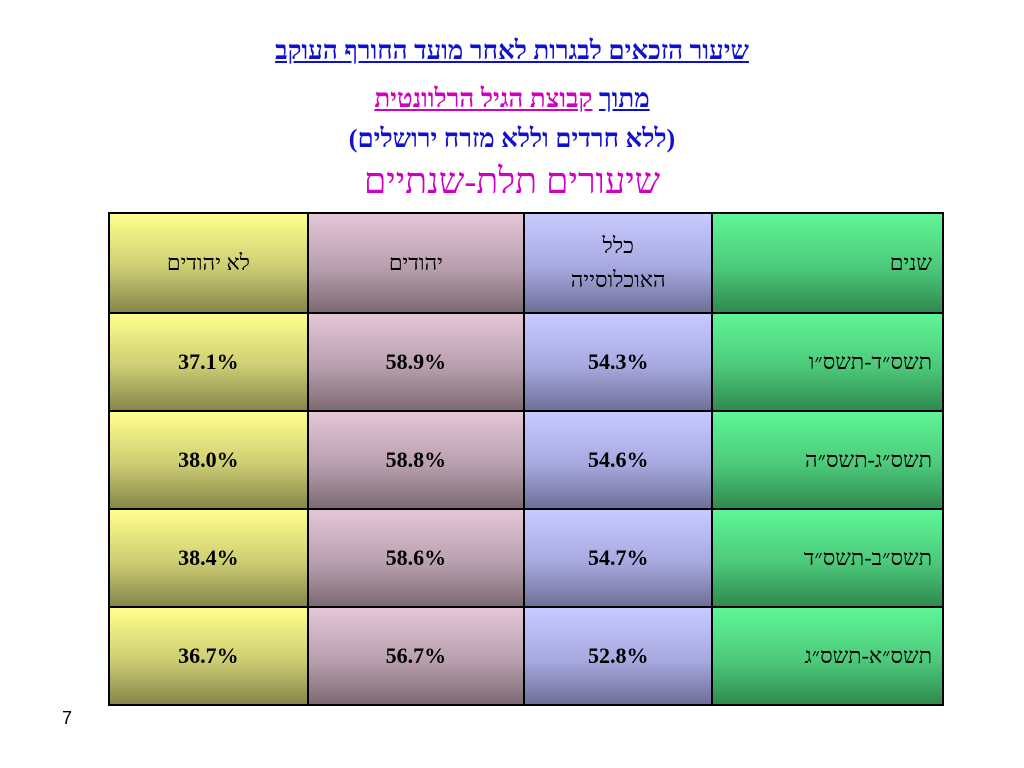  I want to click on title-line-2-part-a: מתוך, so click(624, 98).